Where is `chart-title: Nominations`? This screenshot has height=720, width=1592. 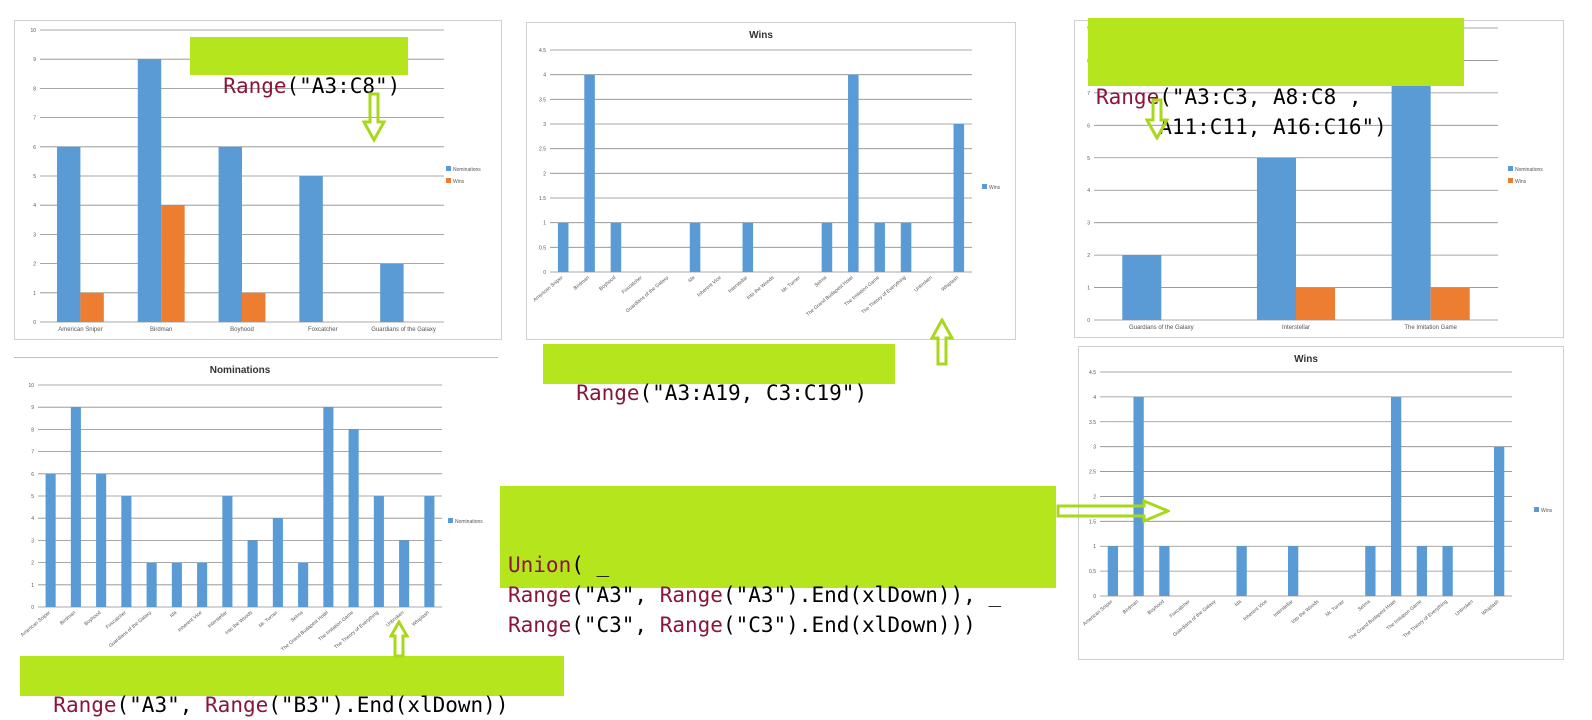
chart-title: Nominations is located at coordinates (240, 370).